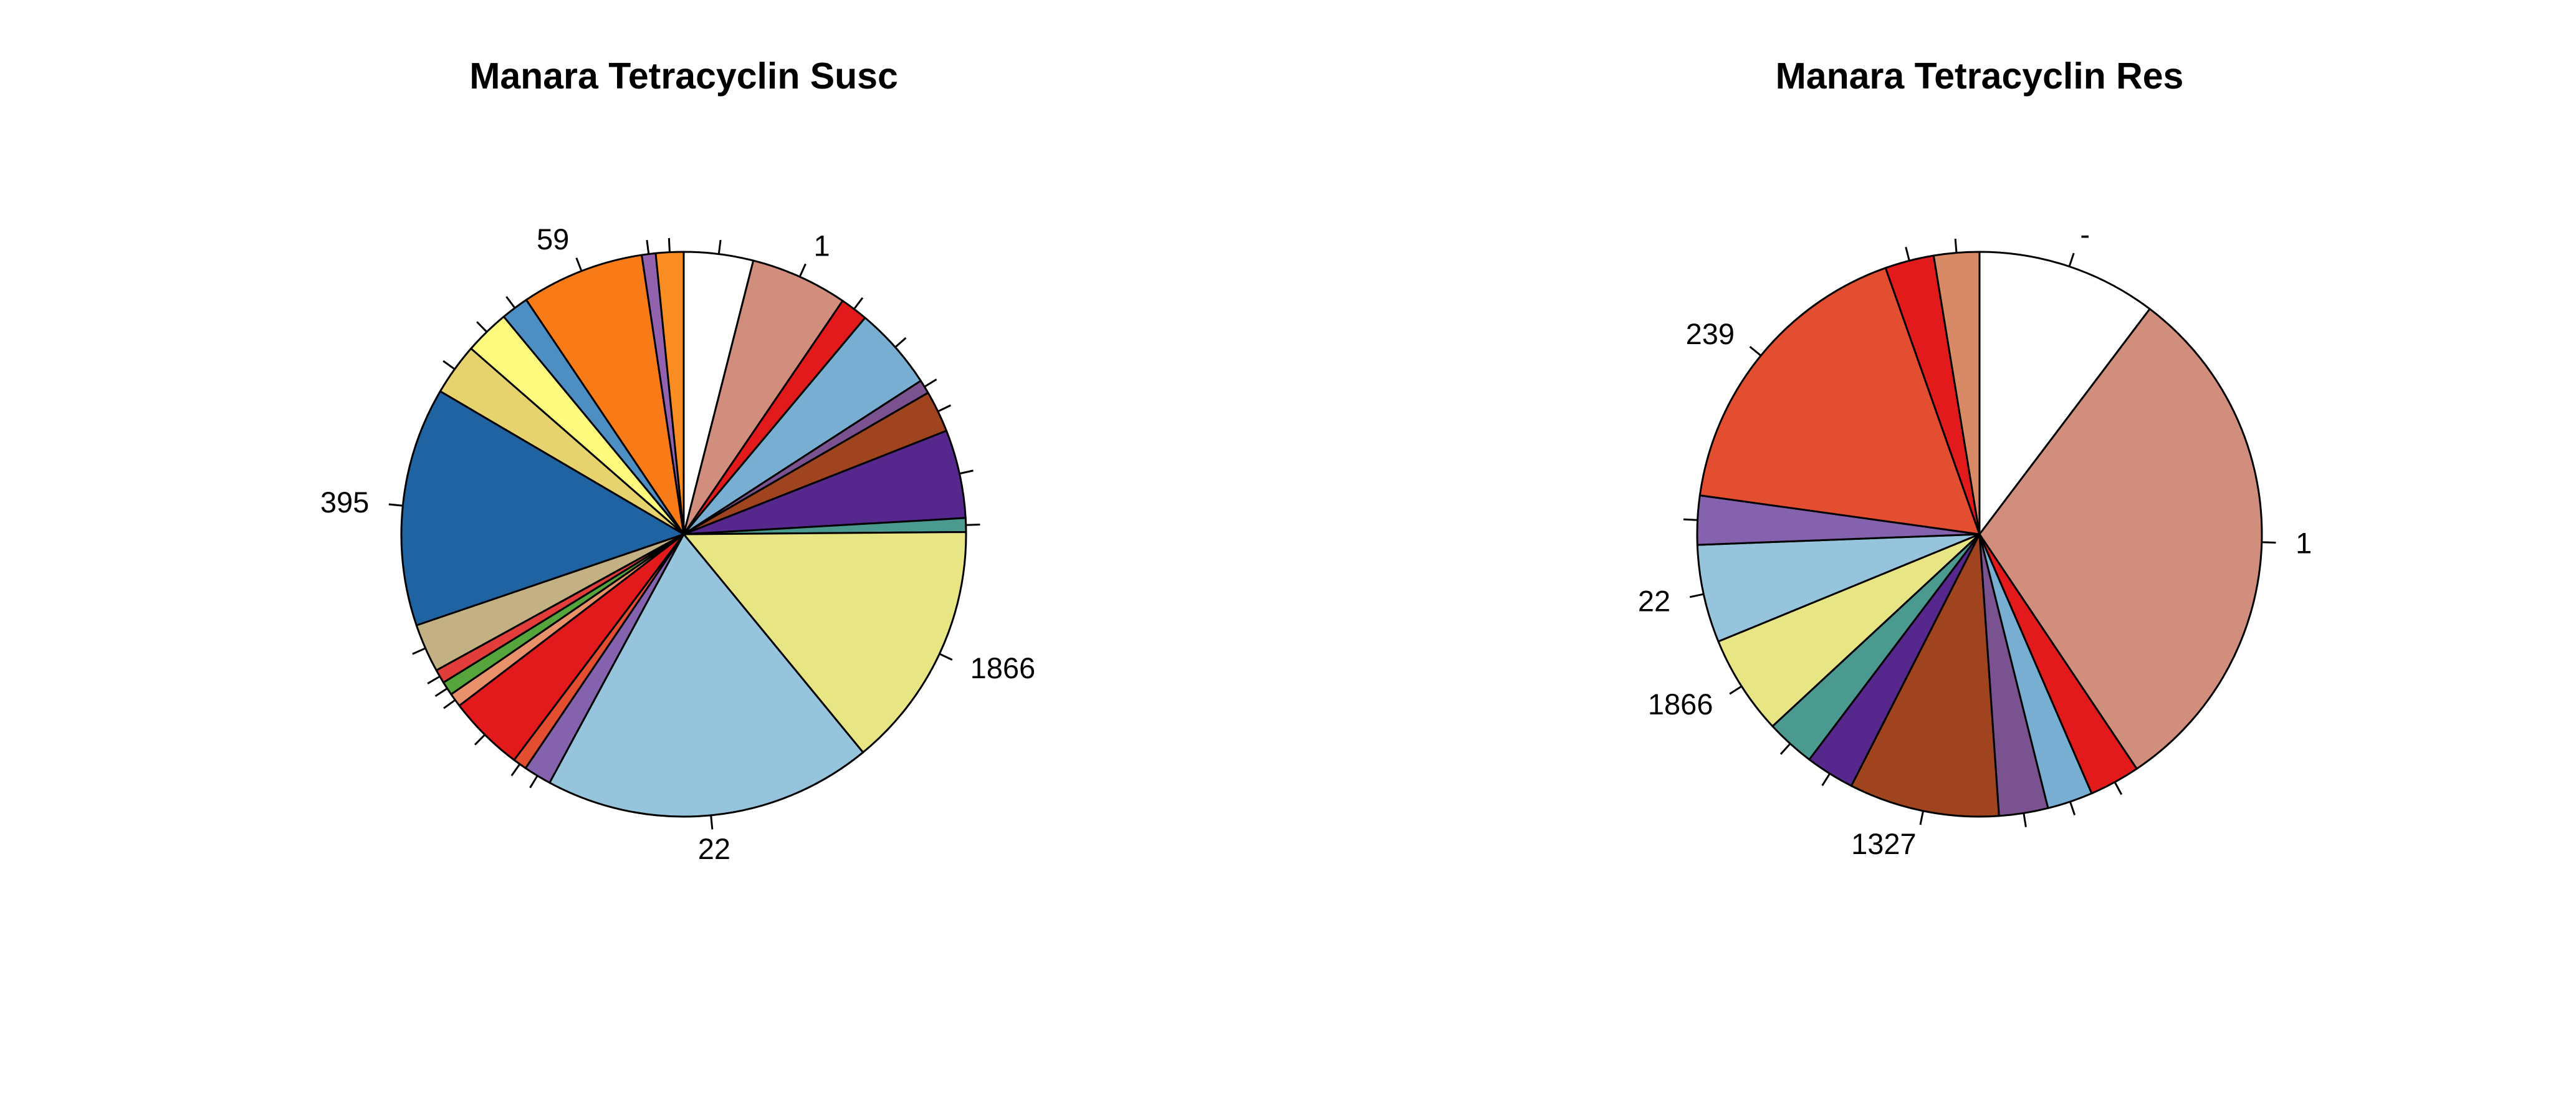 The height and width of the screenshot is (1104, 2576). Describe the element at coordinates (2085, 235) in the screenshot. I see `pie-slice-label: -` at that location.